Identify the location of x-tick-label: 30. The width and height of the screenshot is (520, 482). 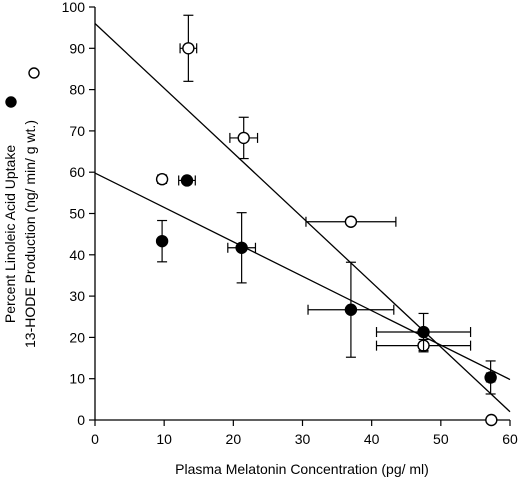
(303, 439).